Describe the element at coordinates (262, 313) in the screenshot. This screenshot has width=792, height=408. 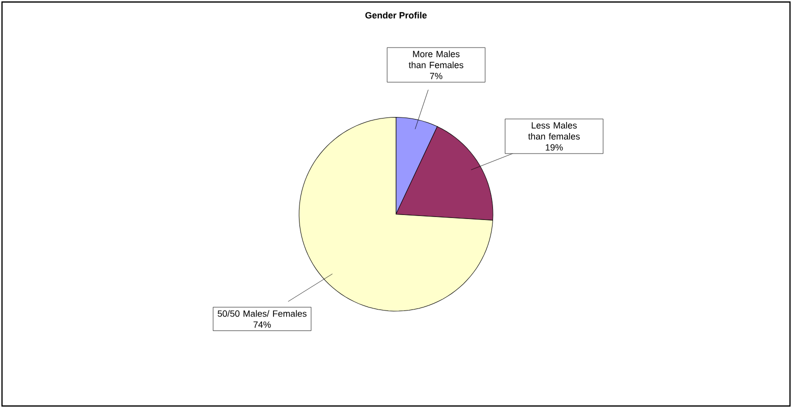
I see `slice-label: 50/50 Males/ Females` at that location.